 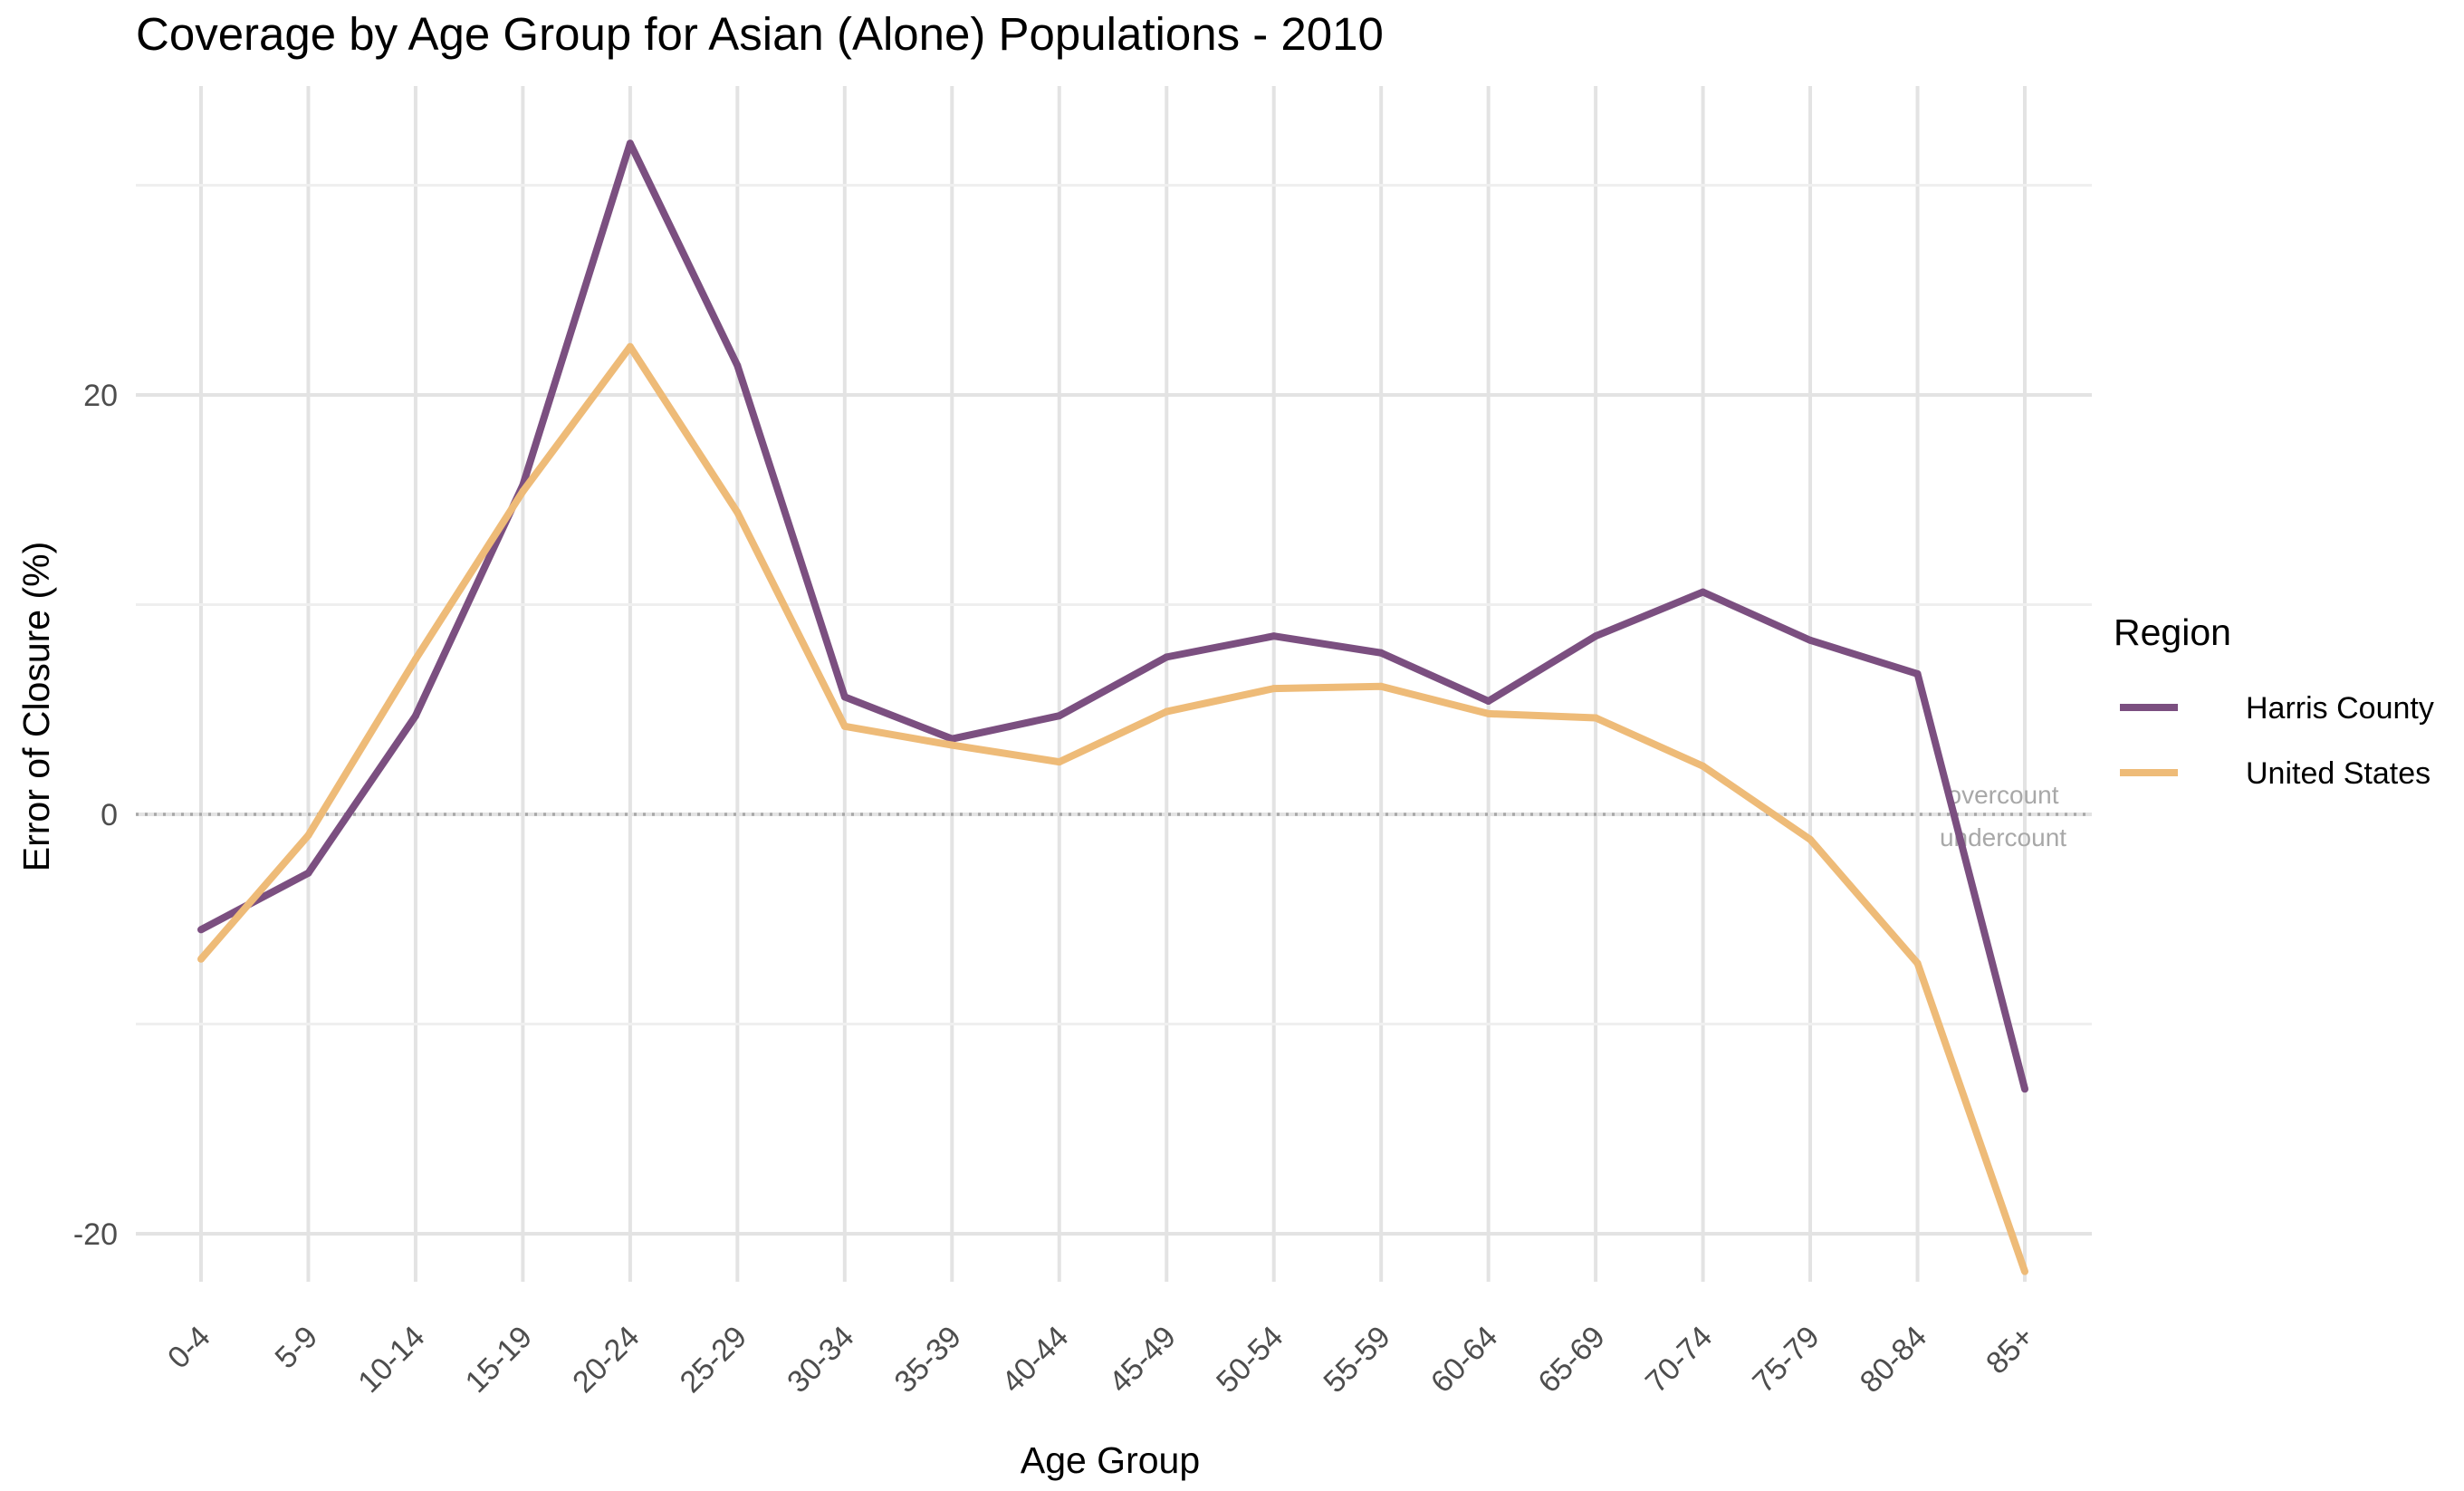 I want to click on y-axis: -20 0 20, so click(x=95, y=815).